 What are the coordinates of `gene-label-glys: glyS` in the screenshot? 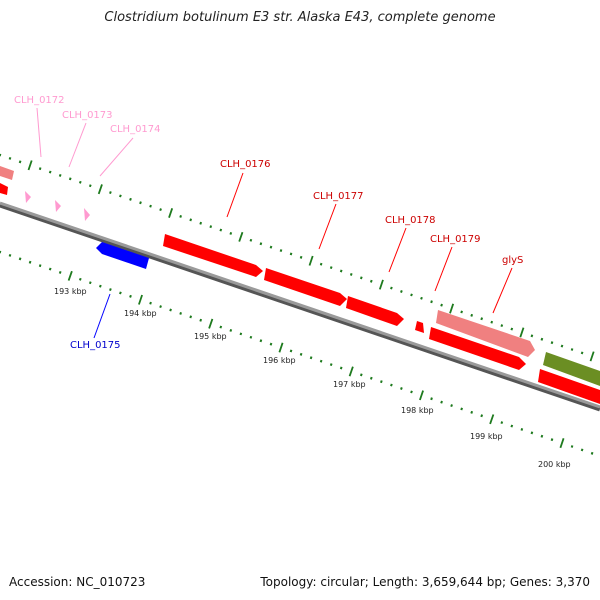 It's located at (512, 260).